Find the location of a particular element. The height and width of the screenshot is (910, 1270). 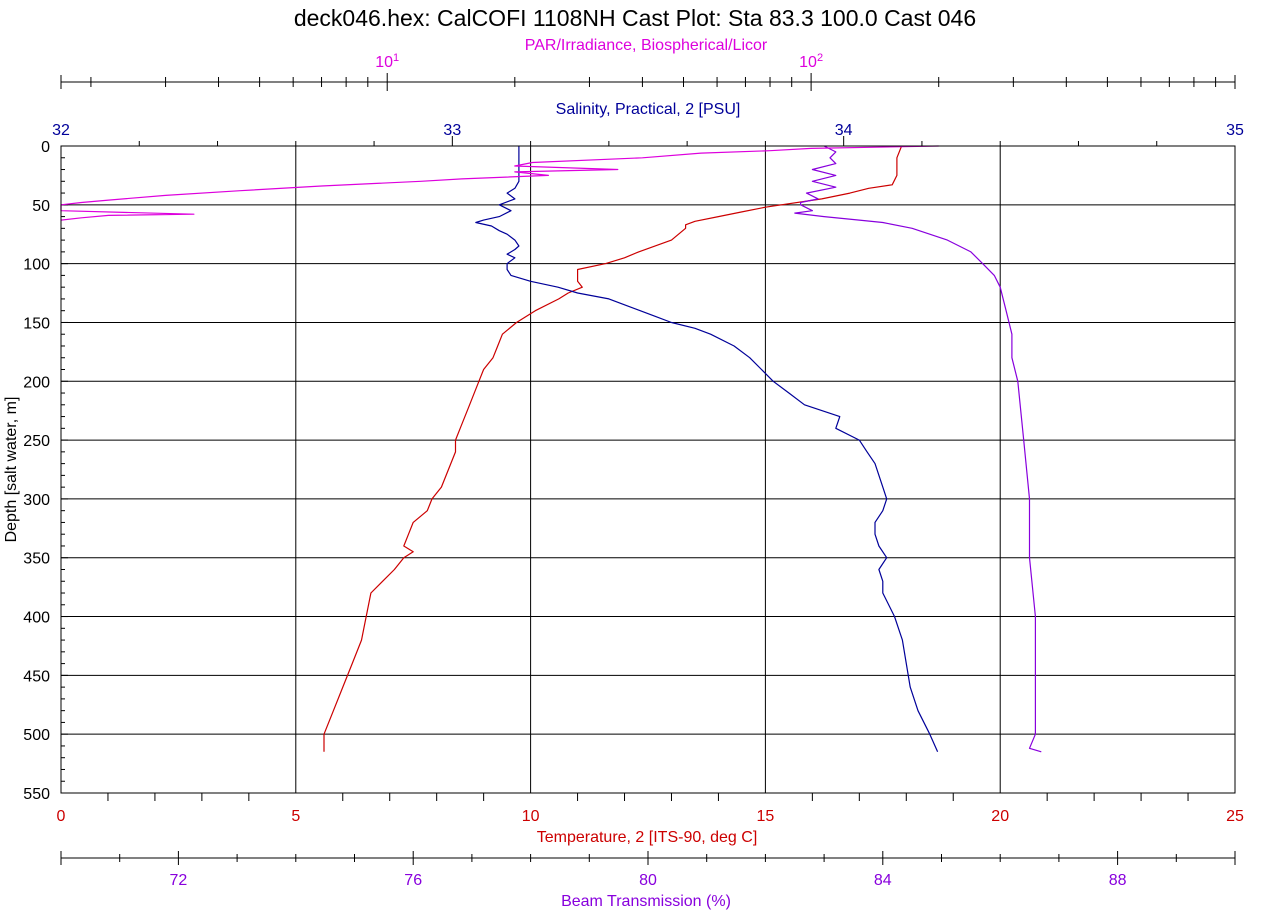

par-tick-label: 10² is located at coordinates (811, 61).